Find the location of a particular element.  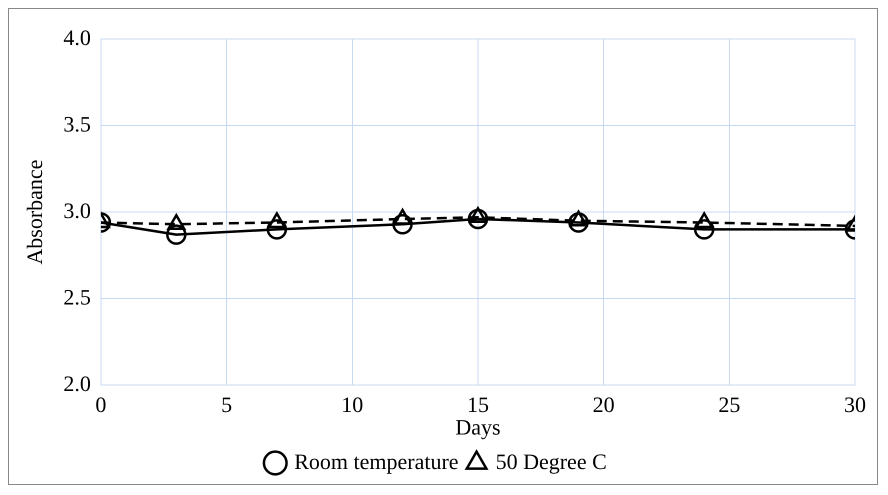

x-tick-label: 5 is located at coordinates (226, 405).